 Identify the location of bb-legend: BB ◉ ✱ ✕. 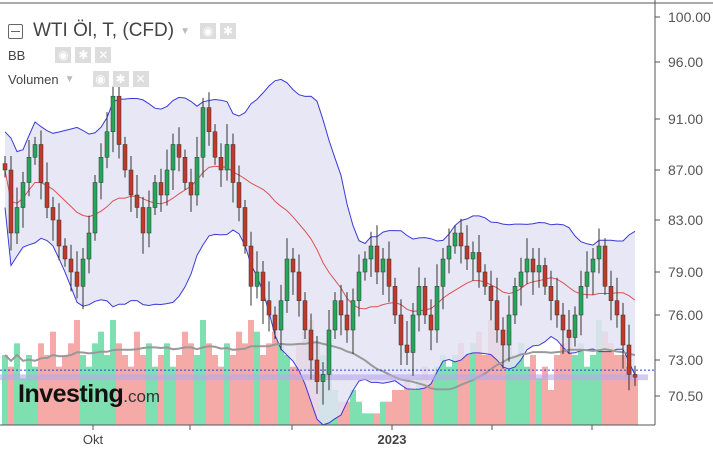
(60, 55).